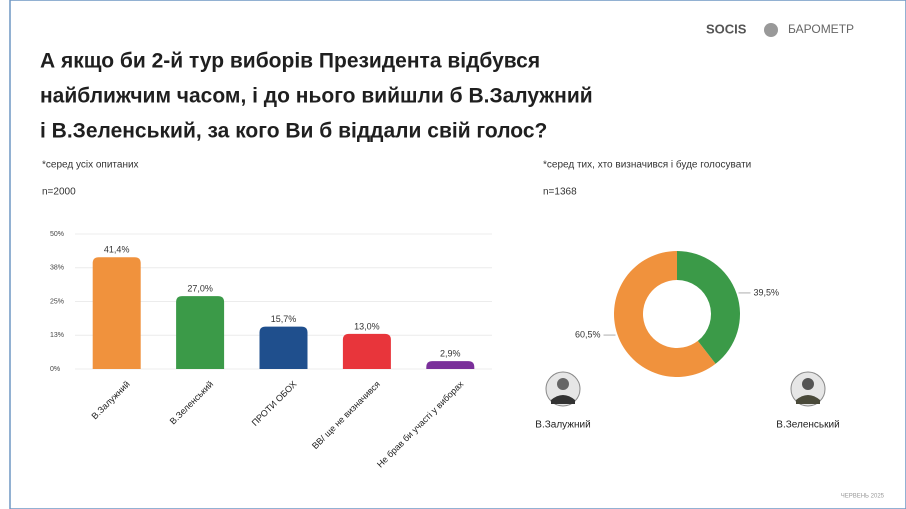 The image size is (906, 509). Describe the element at coordinates (57, 301) in the screenshot. I see `y-tick-label: 25%` at that location.